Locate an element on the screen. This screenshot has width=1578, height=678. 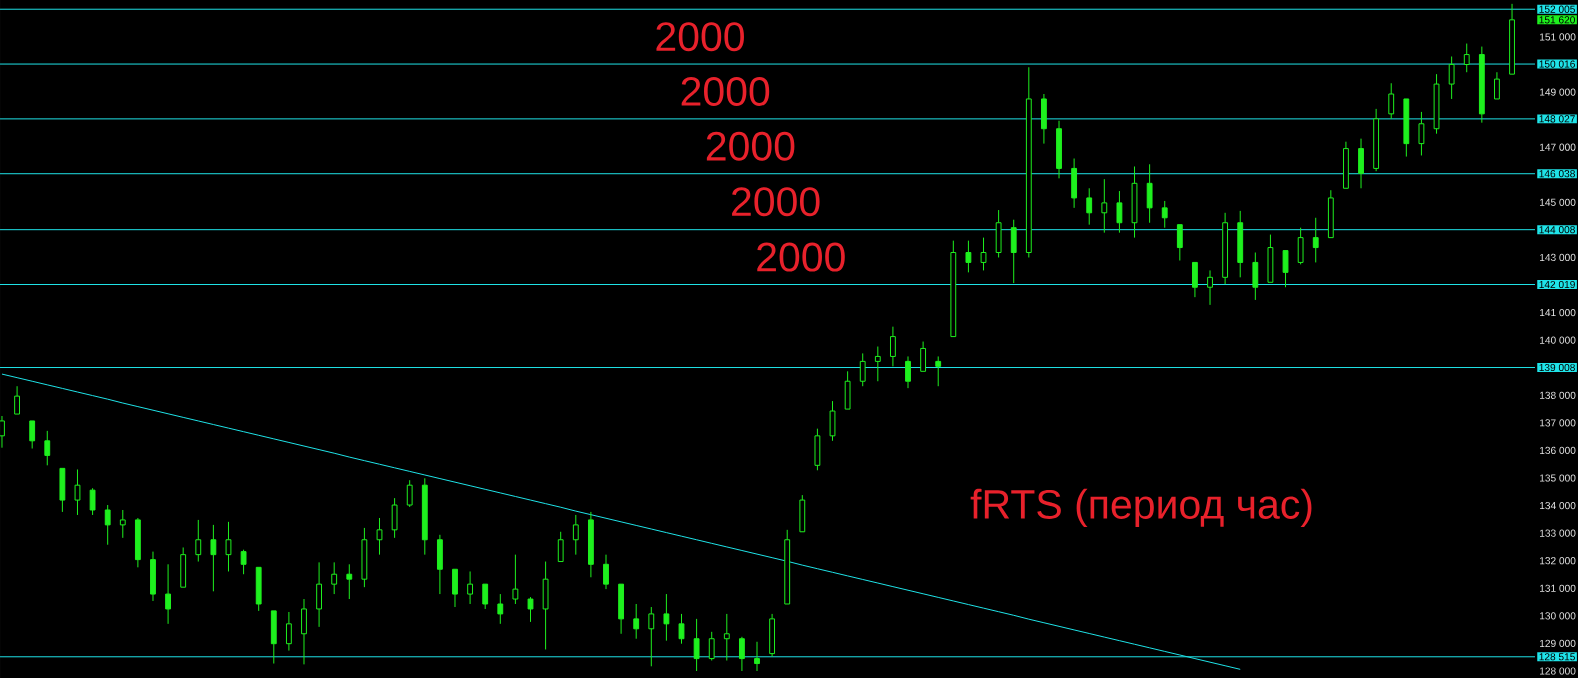
y-tick-label: 140 000 is located at coordinates (1558, 340).